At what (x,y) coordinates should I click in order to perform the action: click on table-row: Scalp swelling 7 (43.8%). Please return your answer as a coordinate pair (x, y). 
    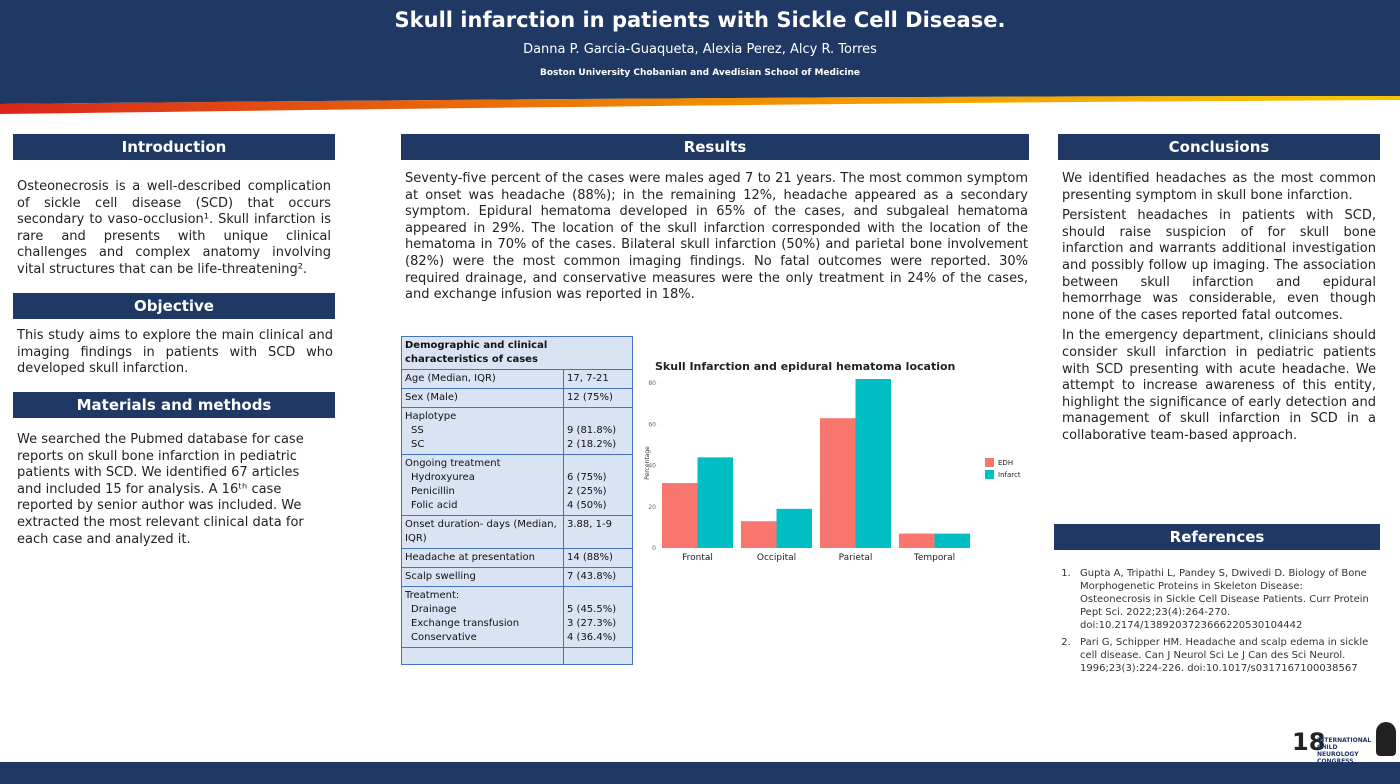
    Looking at the image, I should click on (517, 577).